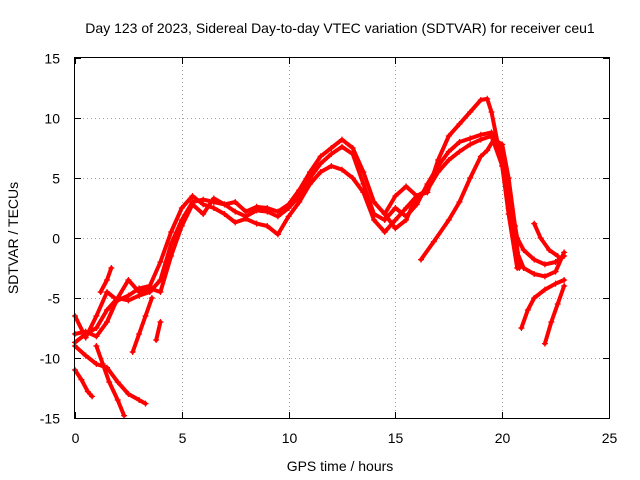 This screenshot has height=480, width=640. I want to click on y-tick-label: 0, so click(56, 239).